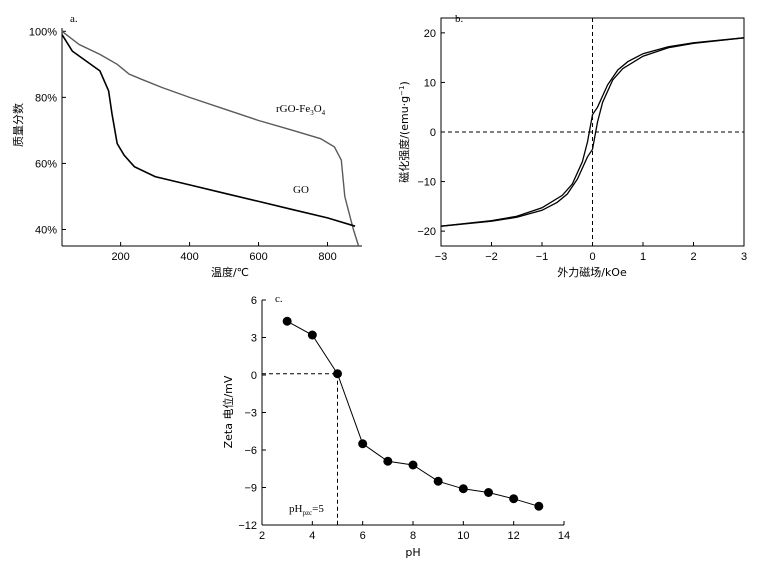  Describe the element at coordinates (542, 257) in the screenshot. I see `panel-b-x-tick-label: −1` at that location.